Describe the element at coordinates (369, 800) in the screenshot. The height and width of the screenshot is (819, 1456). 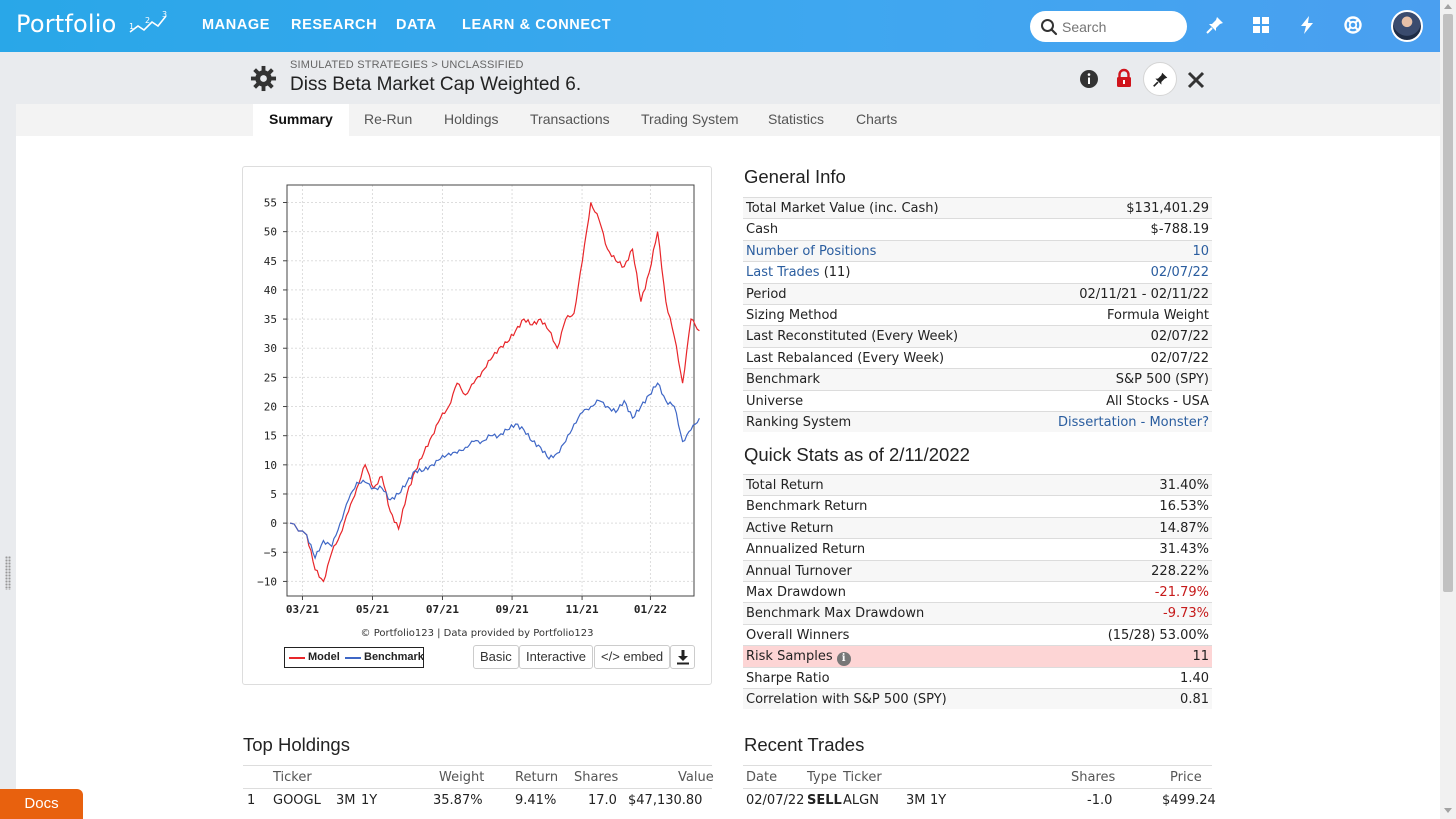
I see `holding-1y-link: 1Y` at that location.